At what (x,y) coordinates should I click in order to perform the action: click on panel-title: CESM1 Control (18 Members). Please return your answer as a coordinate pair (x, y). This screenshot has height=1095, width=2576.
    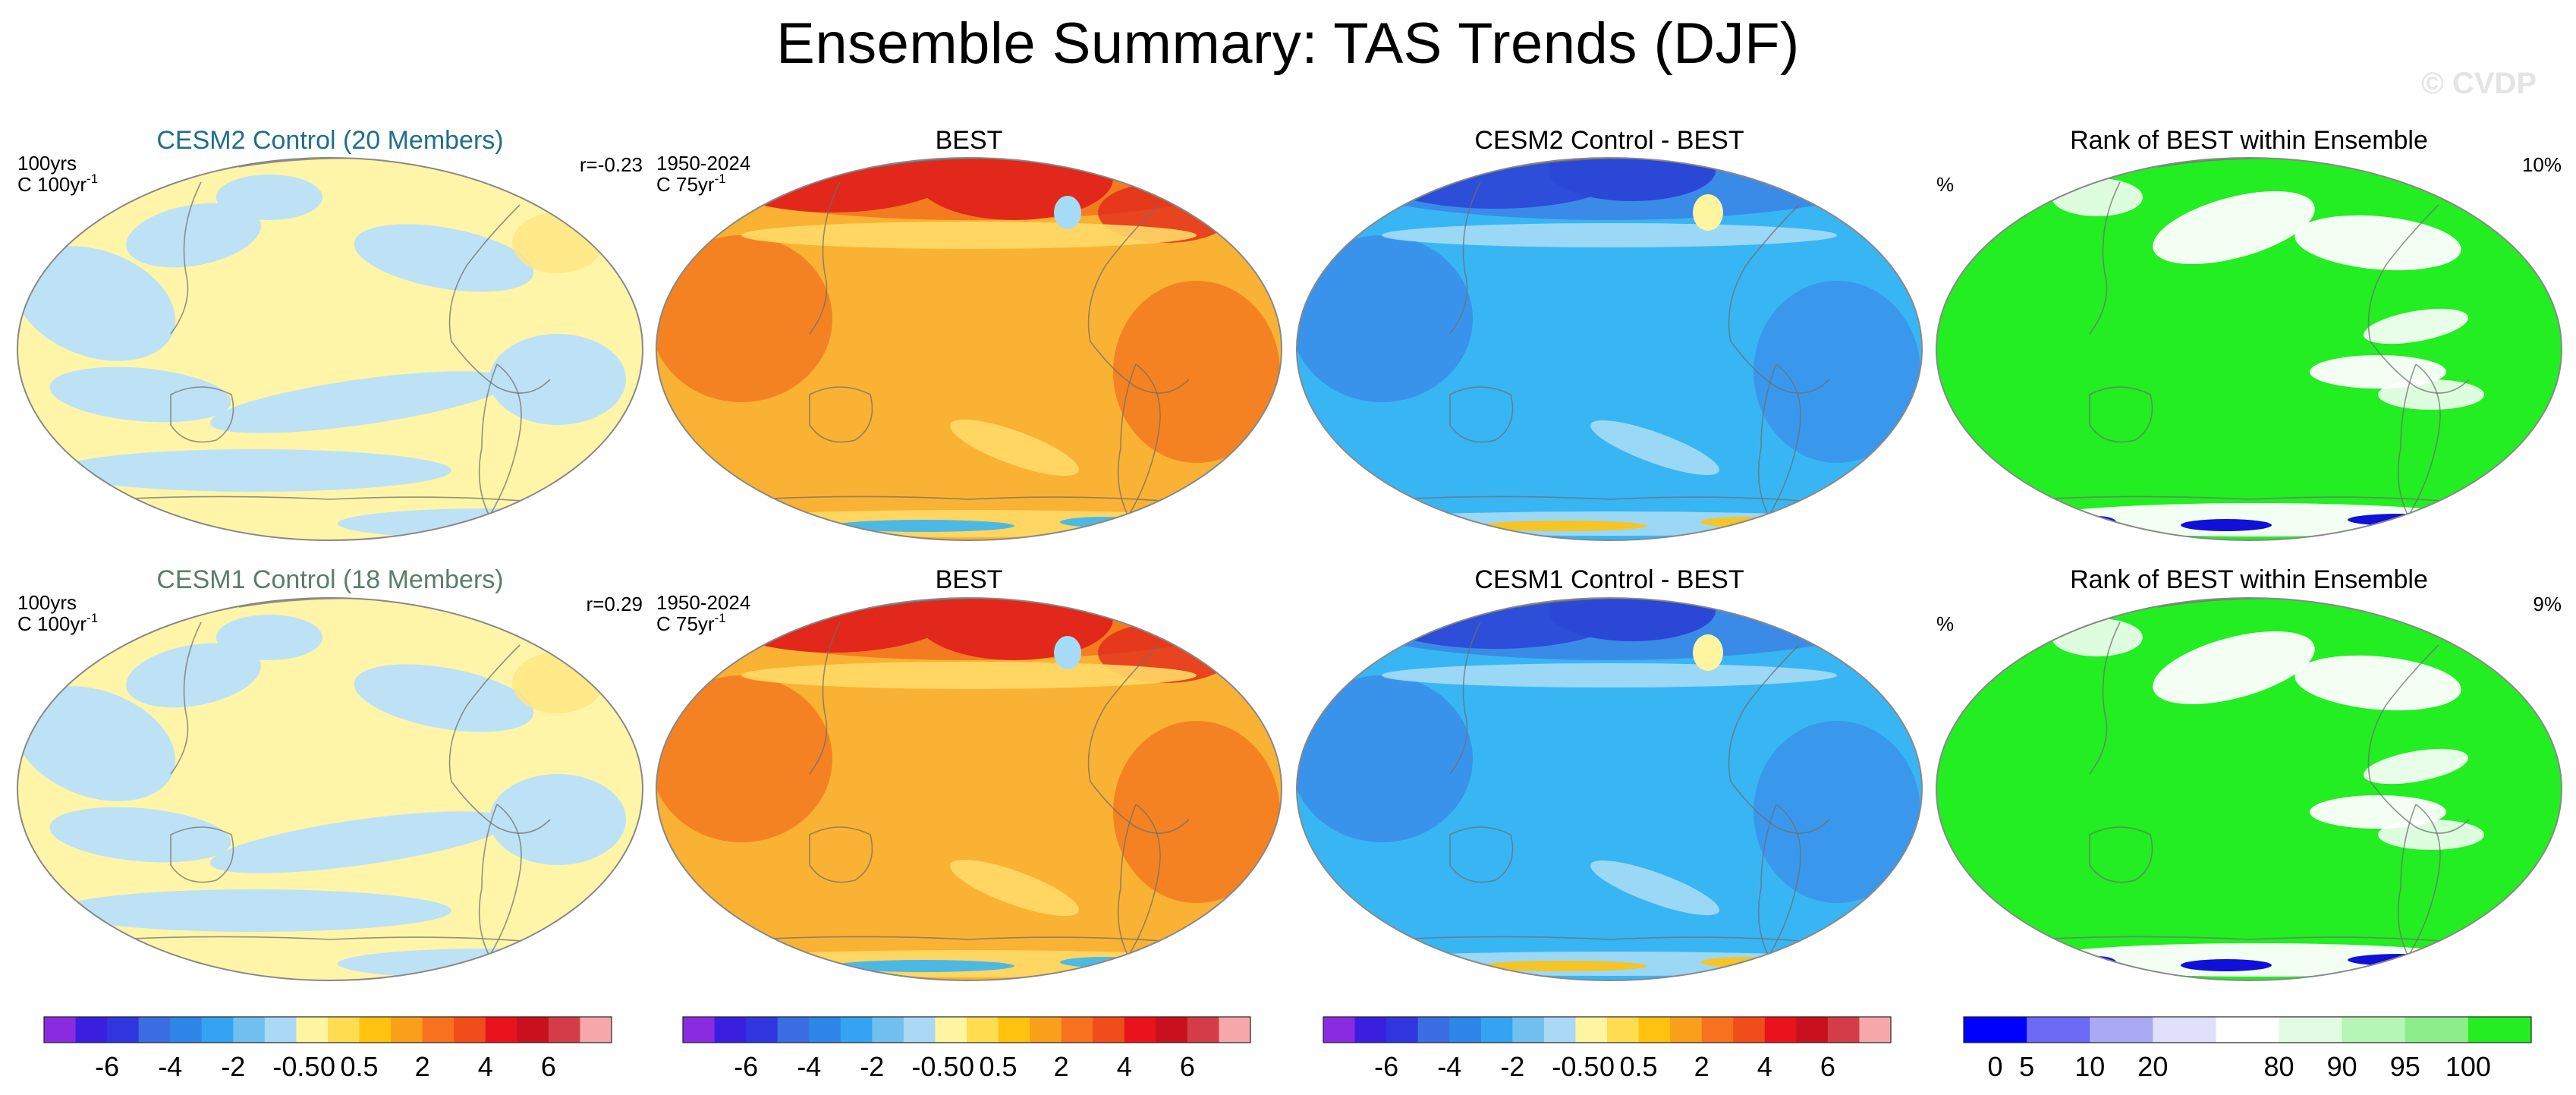
    Looking at the image, I should click on (329, 579).